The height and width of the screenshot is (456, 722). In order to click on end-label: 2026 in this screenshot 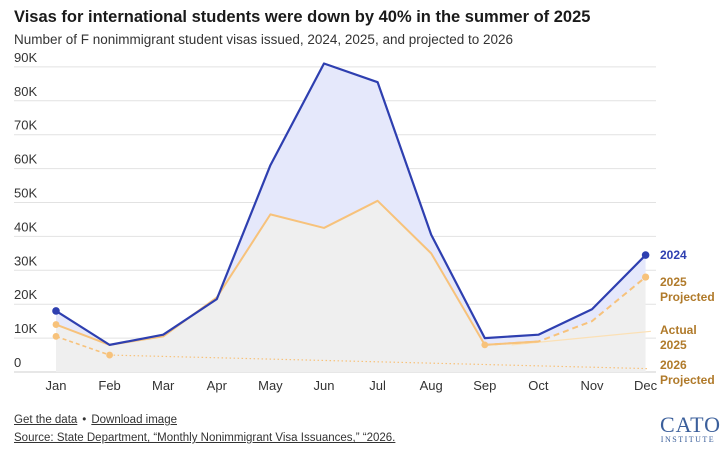, I will do `click(673, 365)`.